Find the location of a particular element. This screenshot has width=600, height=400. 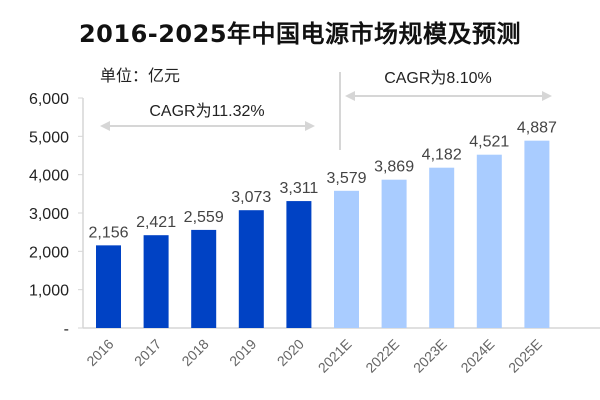

x-tick-label: 2024E is located at coordinates (477, 356).